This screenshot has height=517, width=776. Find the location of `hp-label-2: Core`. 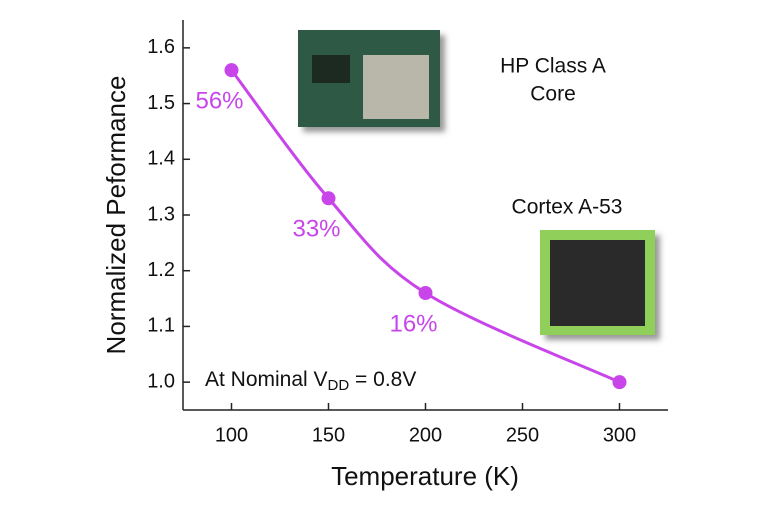

hp-label-2: Core is located at coordinates (553, 94).